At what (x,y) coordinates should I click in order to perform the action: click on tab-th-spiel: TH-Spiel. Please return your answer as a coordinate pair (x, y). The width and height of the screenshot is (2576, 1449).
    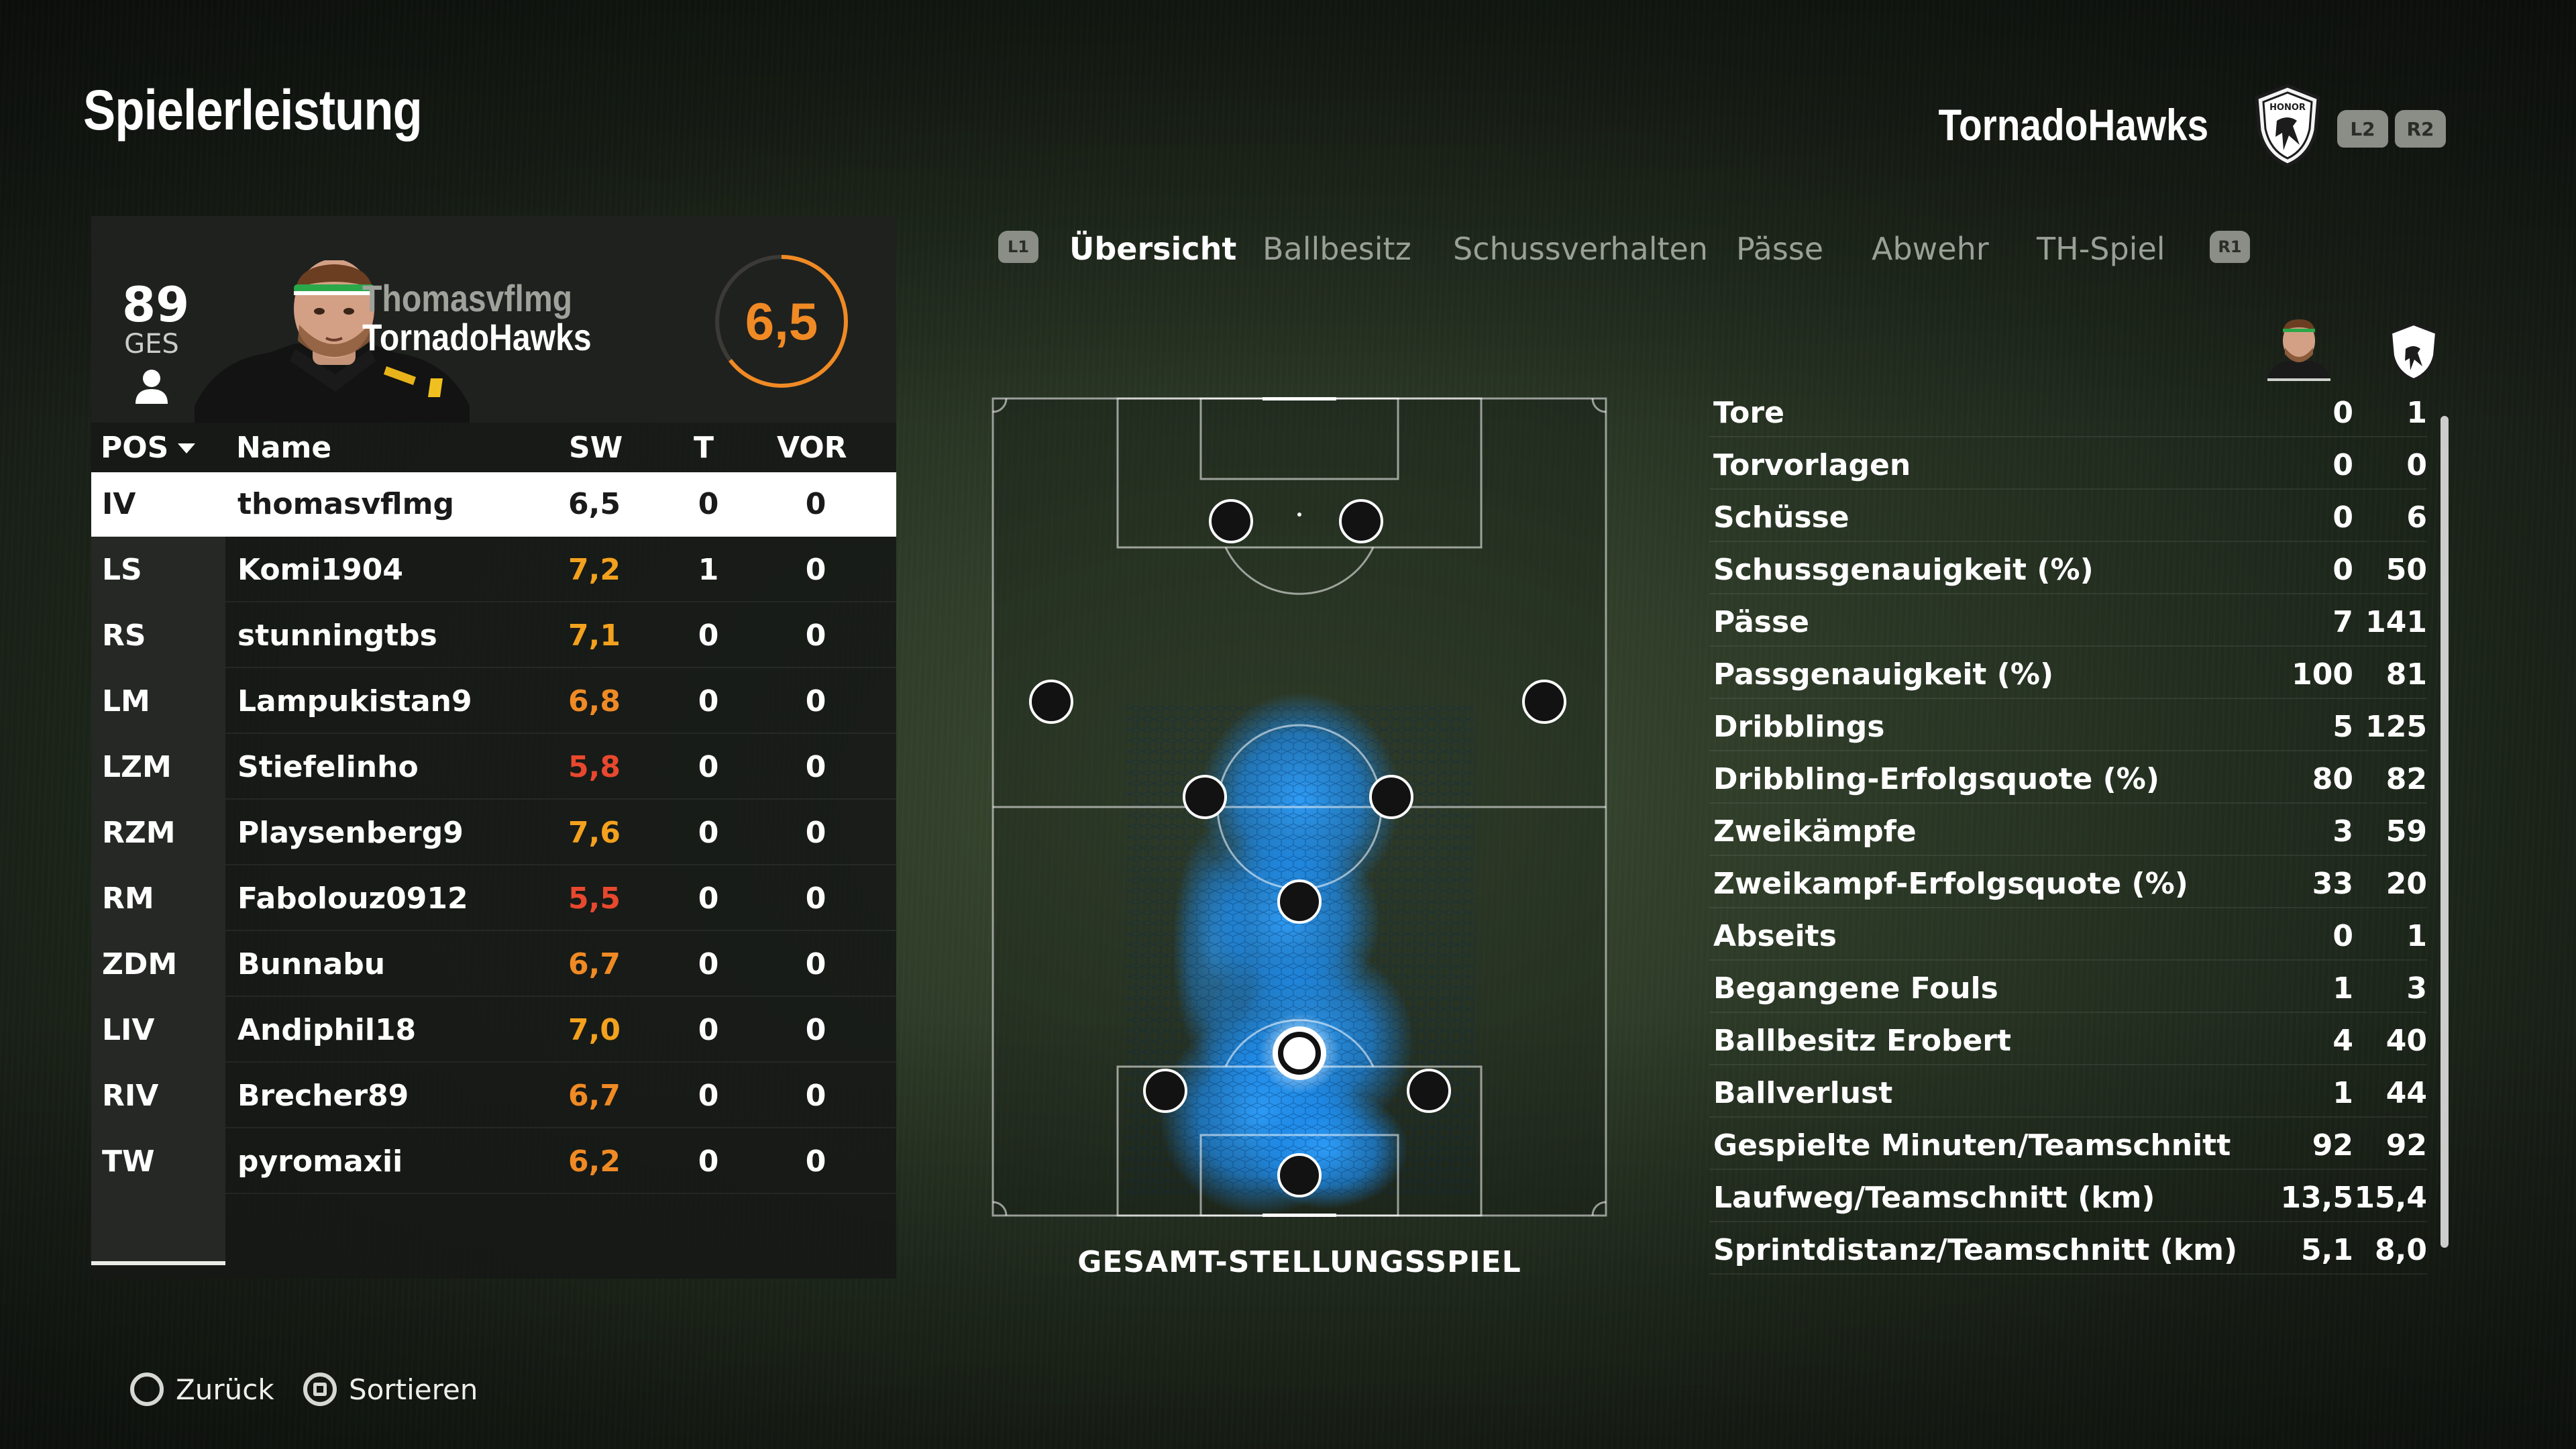
    Looking at the image, I should click on (2101, 249).